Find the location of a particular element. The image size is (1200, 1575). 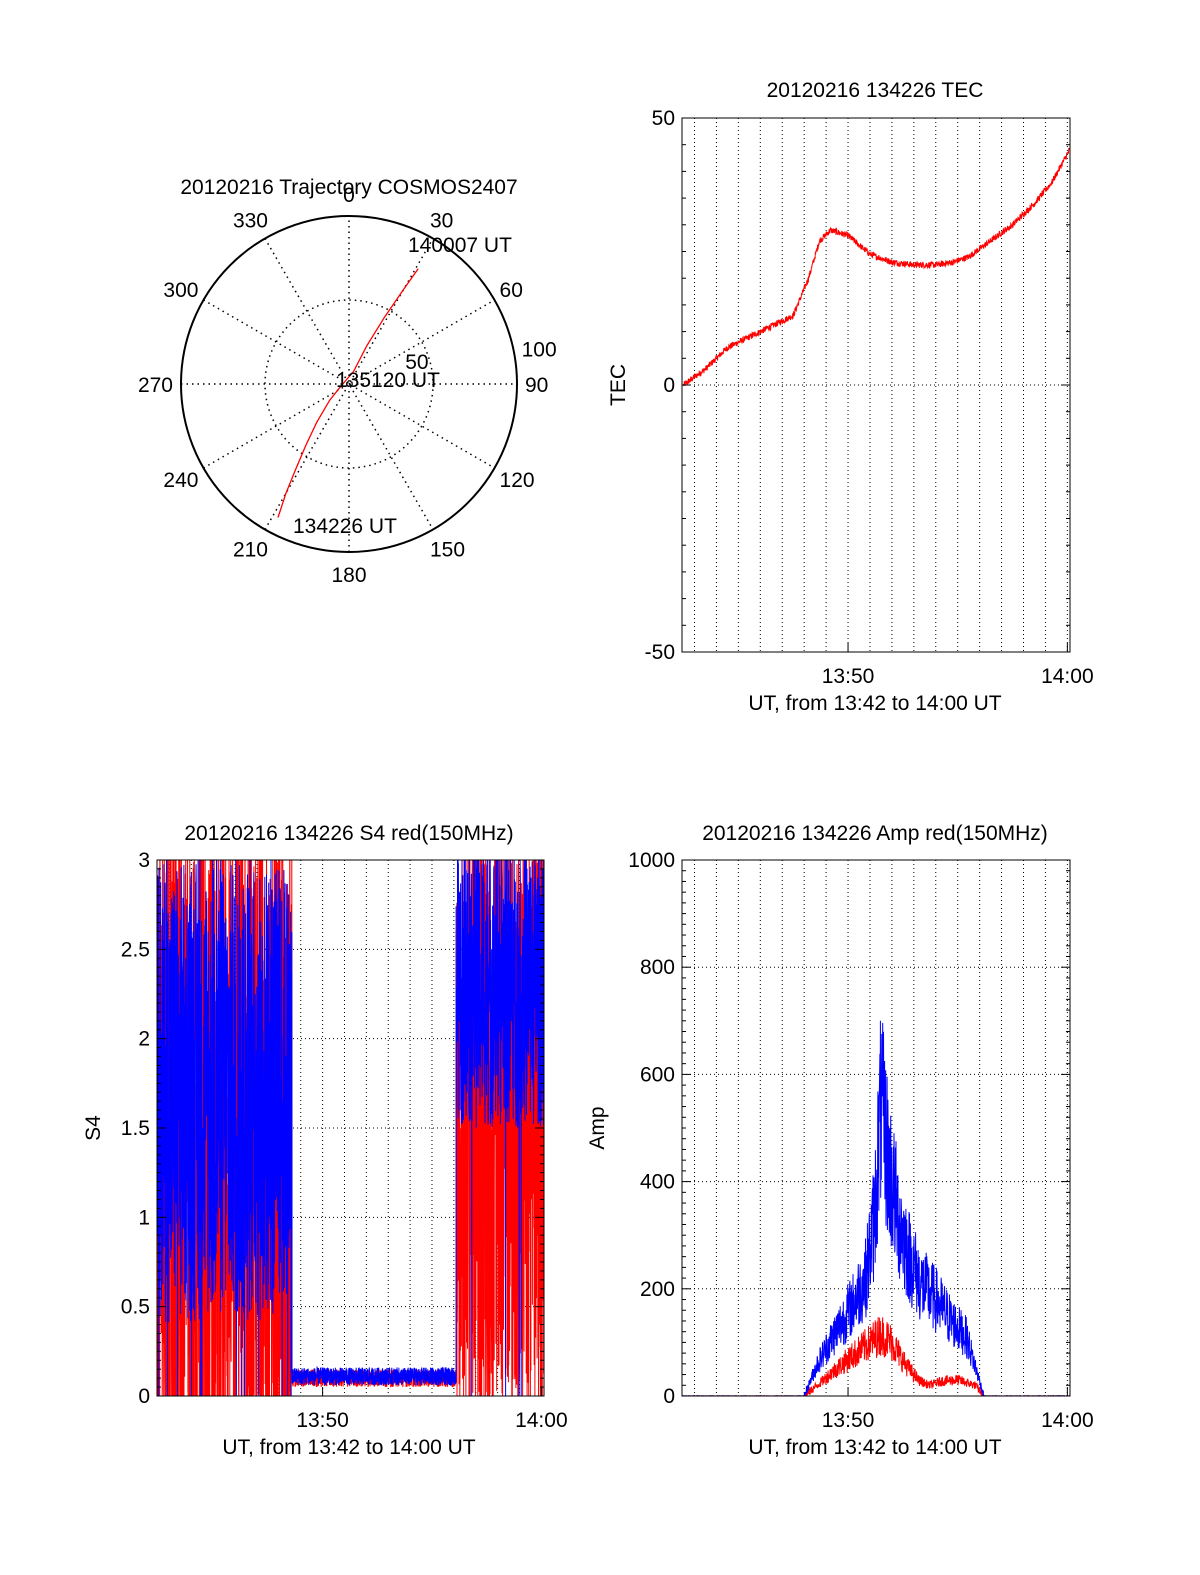

polar-angle-ticks: 0 30 60 90 120 150 180 210 240 270 300 330 is located at coordinates (343, 385).